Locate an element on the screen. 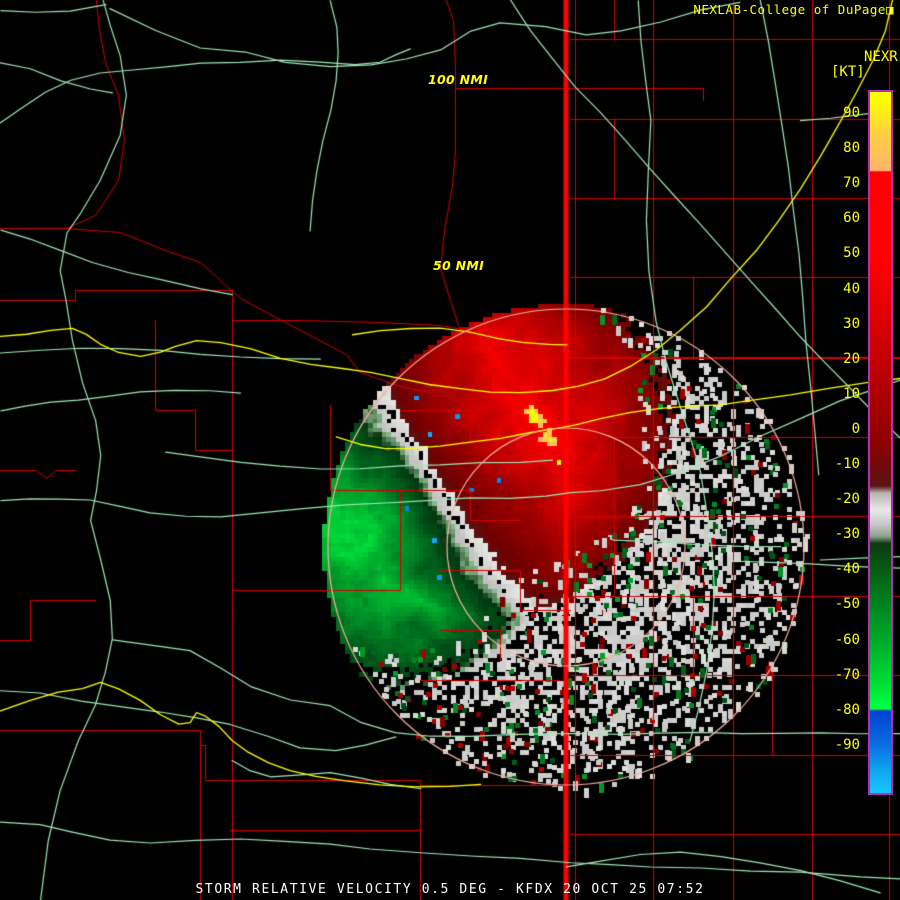 The width and height of the screenshot is (900, 900). legend-tick-90: 90 is located at coordinates (851, 113).